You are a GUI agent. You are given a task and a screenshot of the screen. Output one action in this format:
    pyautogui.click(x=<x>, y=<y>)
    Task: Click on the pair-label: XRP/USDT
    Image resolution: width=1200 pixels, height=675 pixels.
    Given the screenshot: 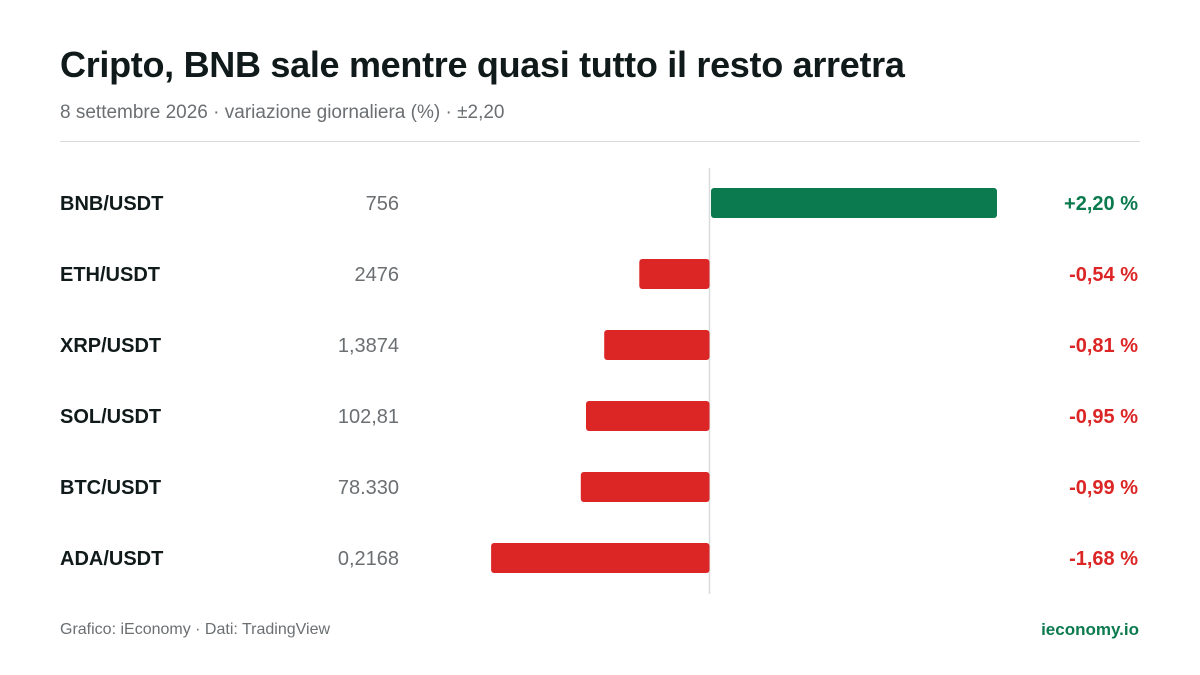 What is the action you would take?
    pyautogui.click(x=110, y=346)
    